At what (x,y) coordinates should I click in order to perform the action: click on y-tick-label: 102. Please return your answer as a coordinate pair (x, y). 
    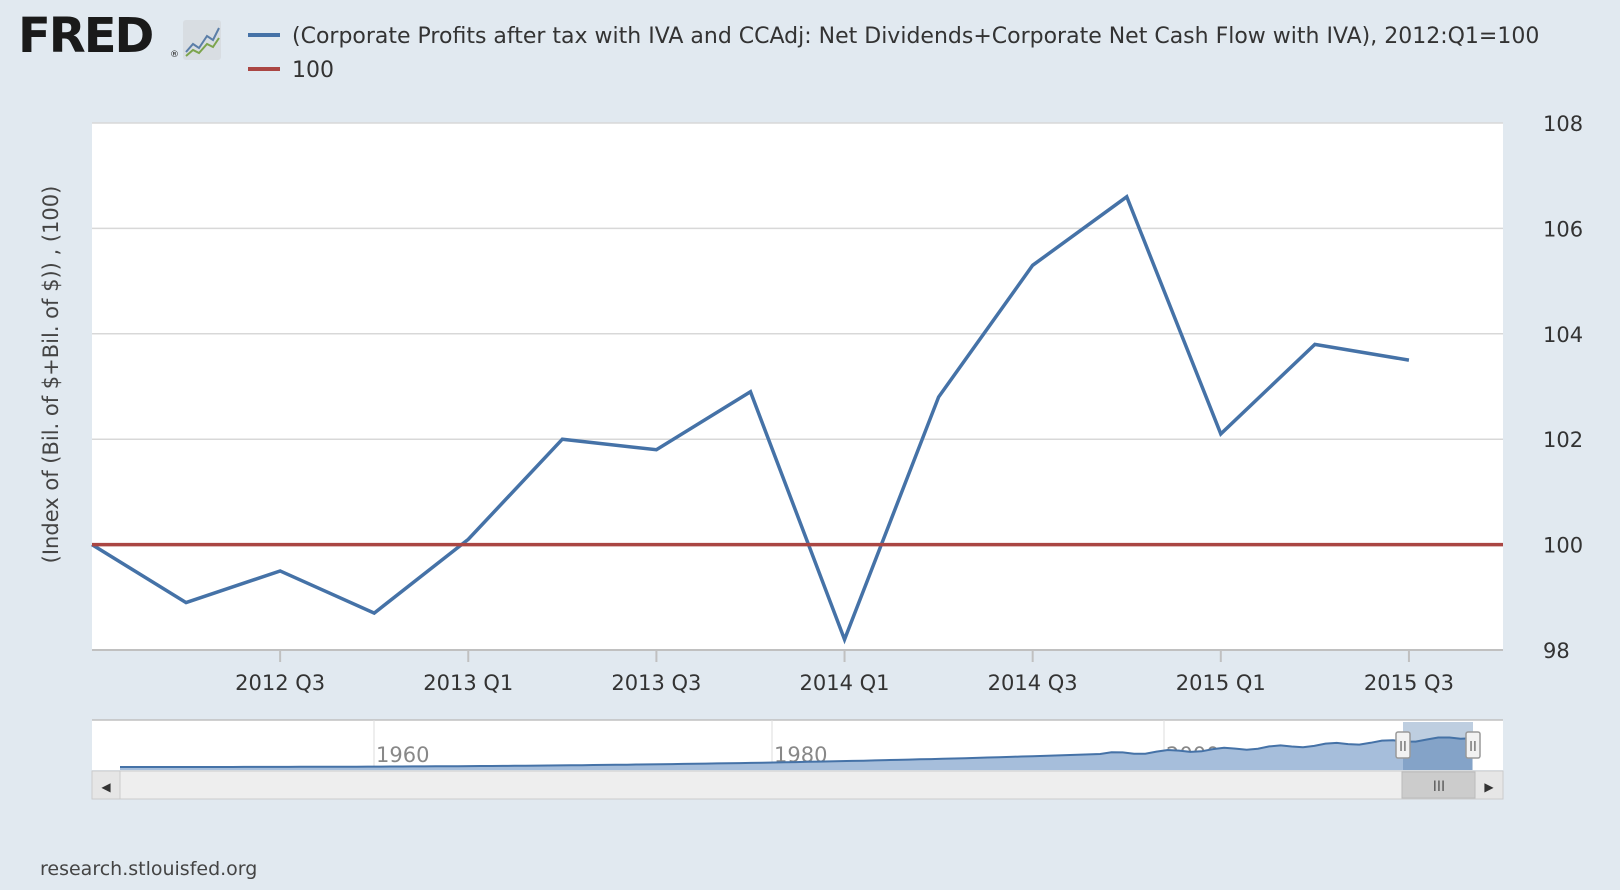
    Looking at the image, I should click on (1563, 440).